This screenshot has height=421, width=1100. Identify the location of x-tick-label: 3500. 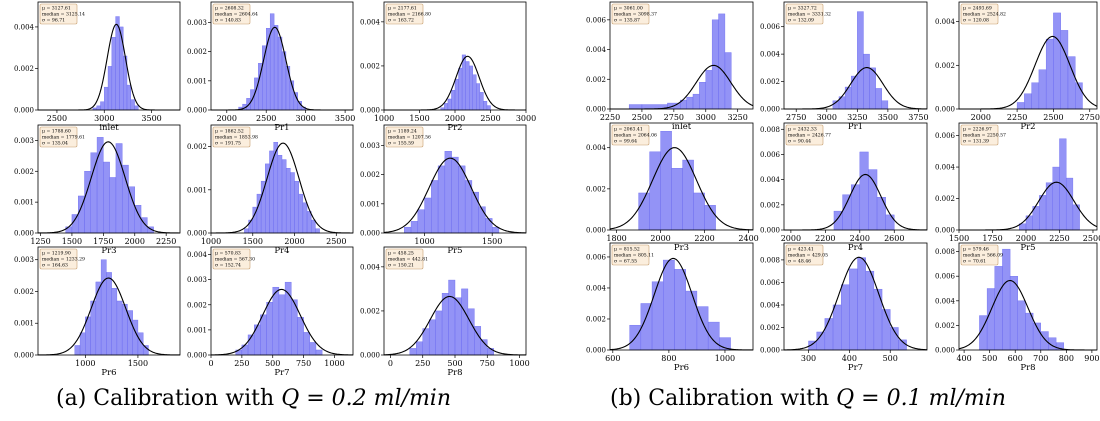
(345, 118).